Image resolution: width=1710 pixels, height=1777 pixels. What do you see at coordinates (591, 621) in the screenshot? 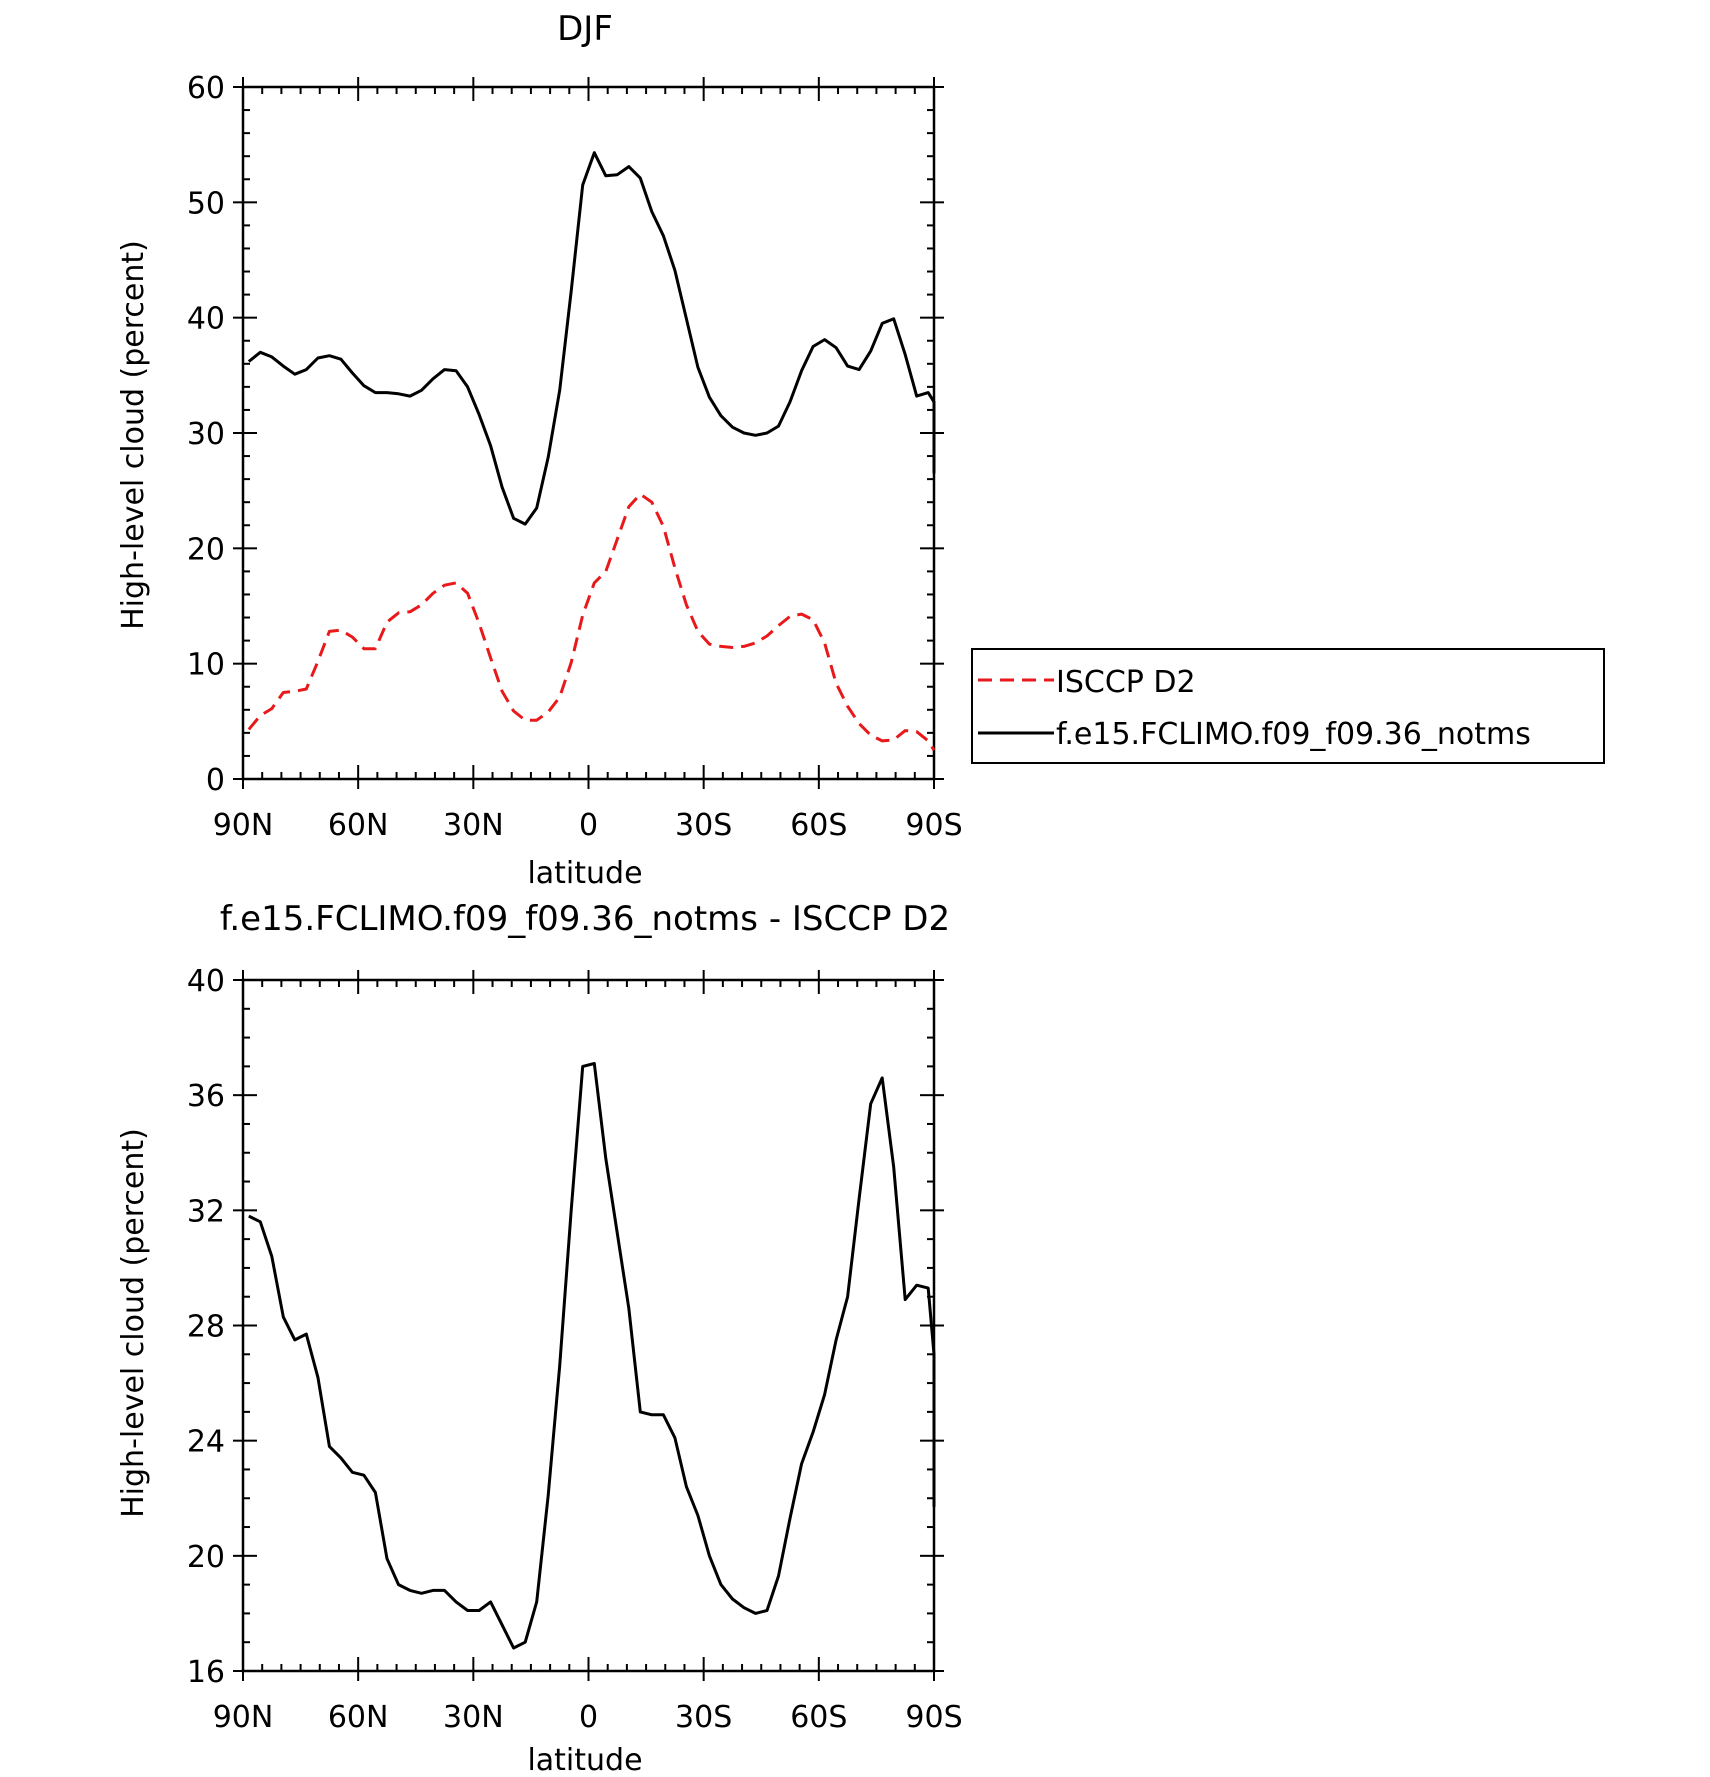
I see `series-line-isccp-d2` at bounding box center [591, 621].